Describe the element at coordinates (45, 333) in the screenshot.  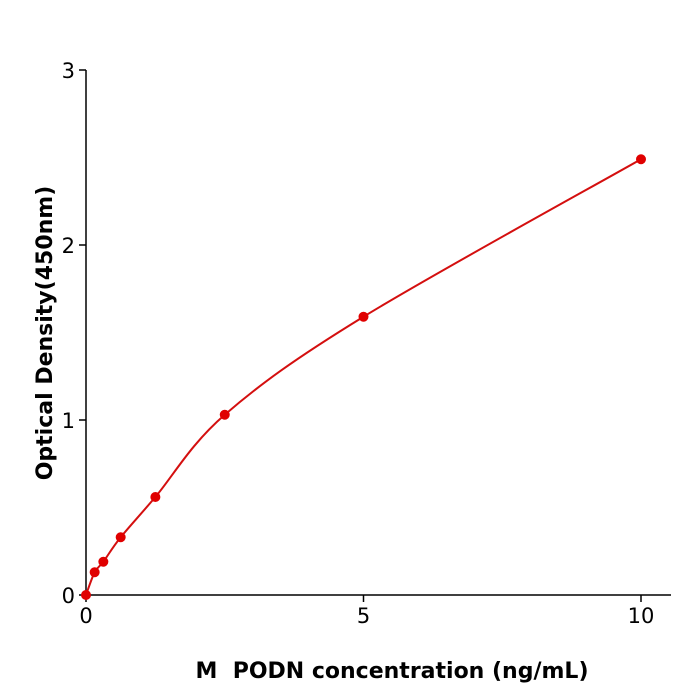
I see `y-axis-label: Optical Density(450nm)` at that location.